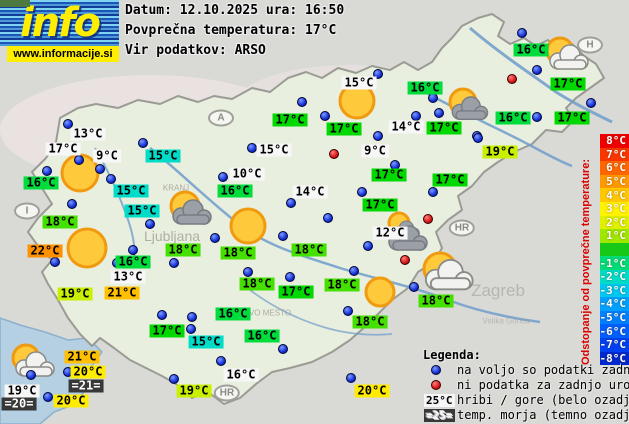  Describe the element at coordinates (590, 45) in the screenshot. I see `country-marker-h: H` at that location.